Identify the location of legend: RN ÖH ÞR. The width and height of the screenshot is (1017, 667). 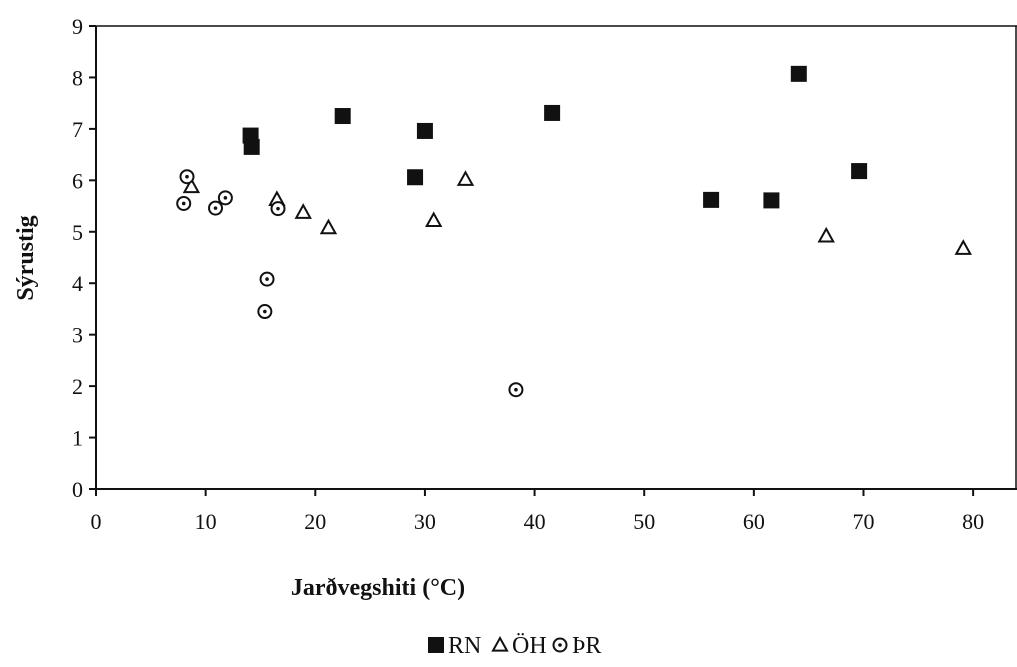
(514, 646).